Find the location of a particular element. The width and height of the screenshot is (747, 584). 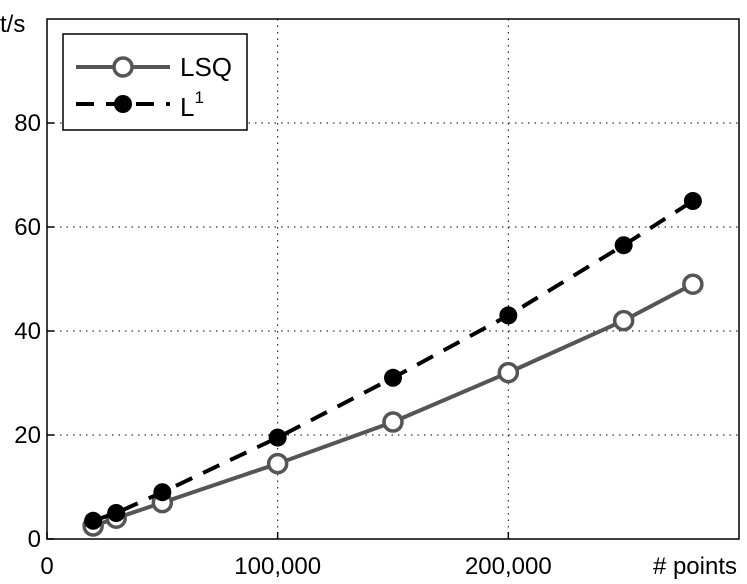

y-axis-label: t/s is located at coordinates (12, 24).